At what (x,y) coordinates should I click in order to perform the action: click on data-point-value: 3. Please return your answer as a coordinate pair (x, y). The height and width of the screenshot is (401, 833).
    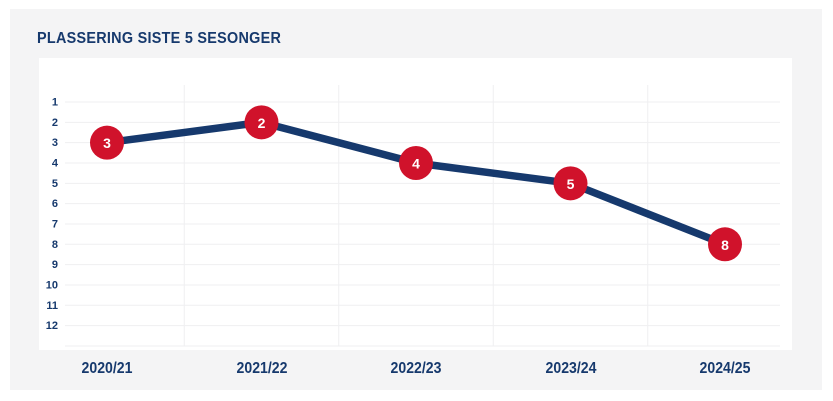
    Looking at the image, I should click on (107, 143).